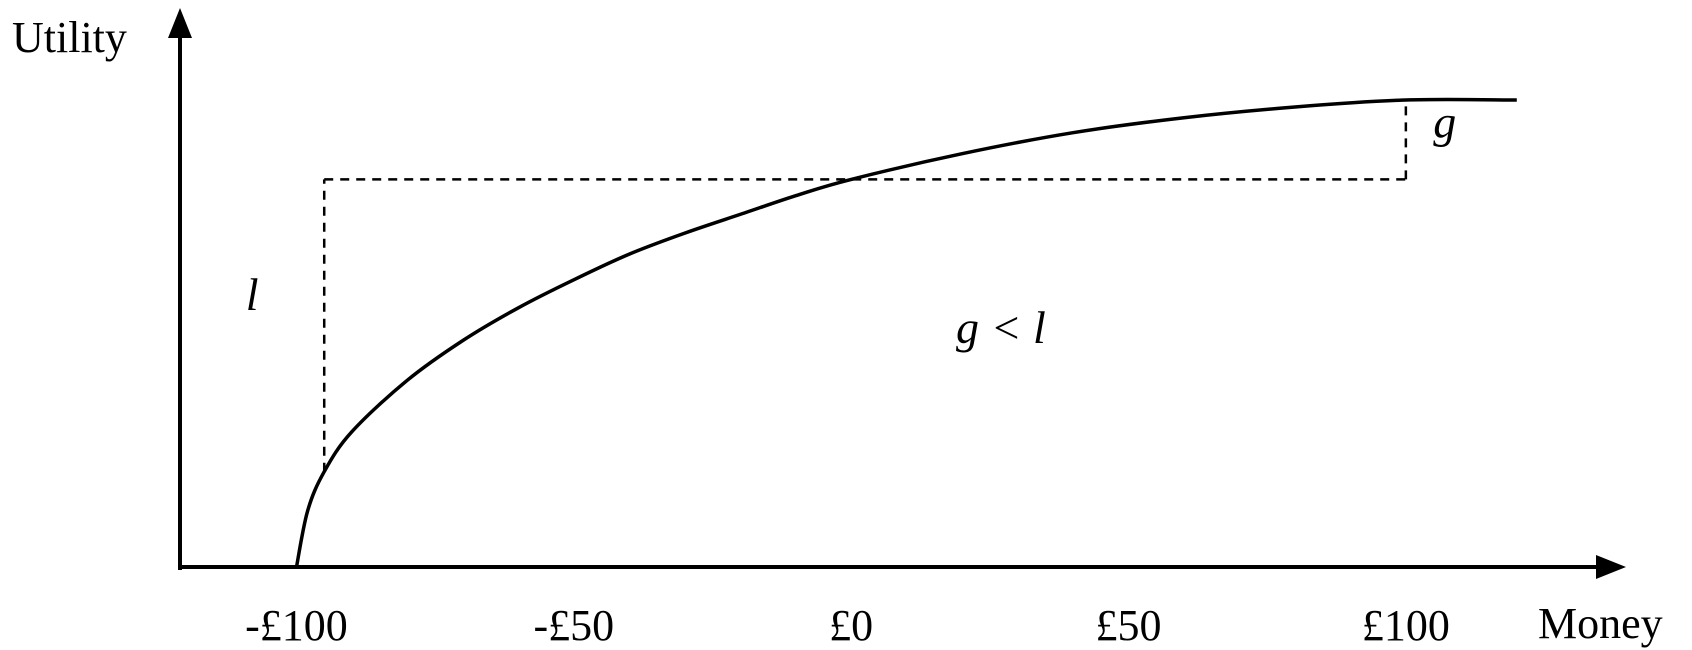 This screenshot has height=650, width=1692. What do you see at coordinates (1611, 567) in the screenshot?
I see `x-axis-arrow` at bounding box center [1611, 567].